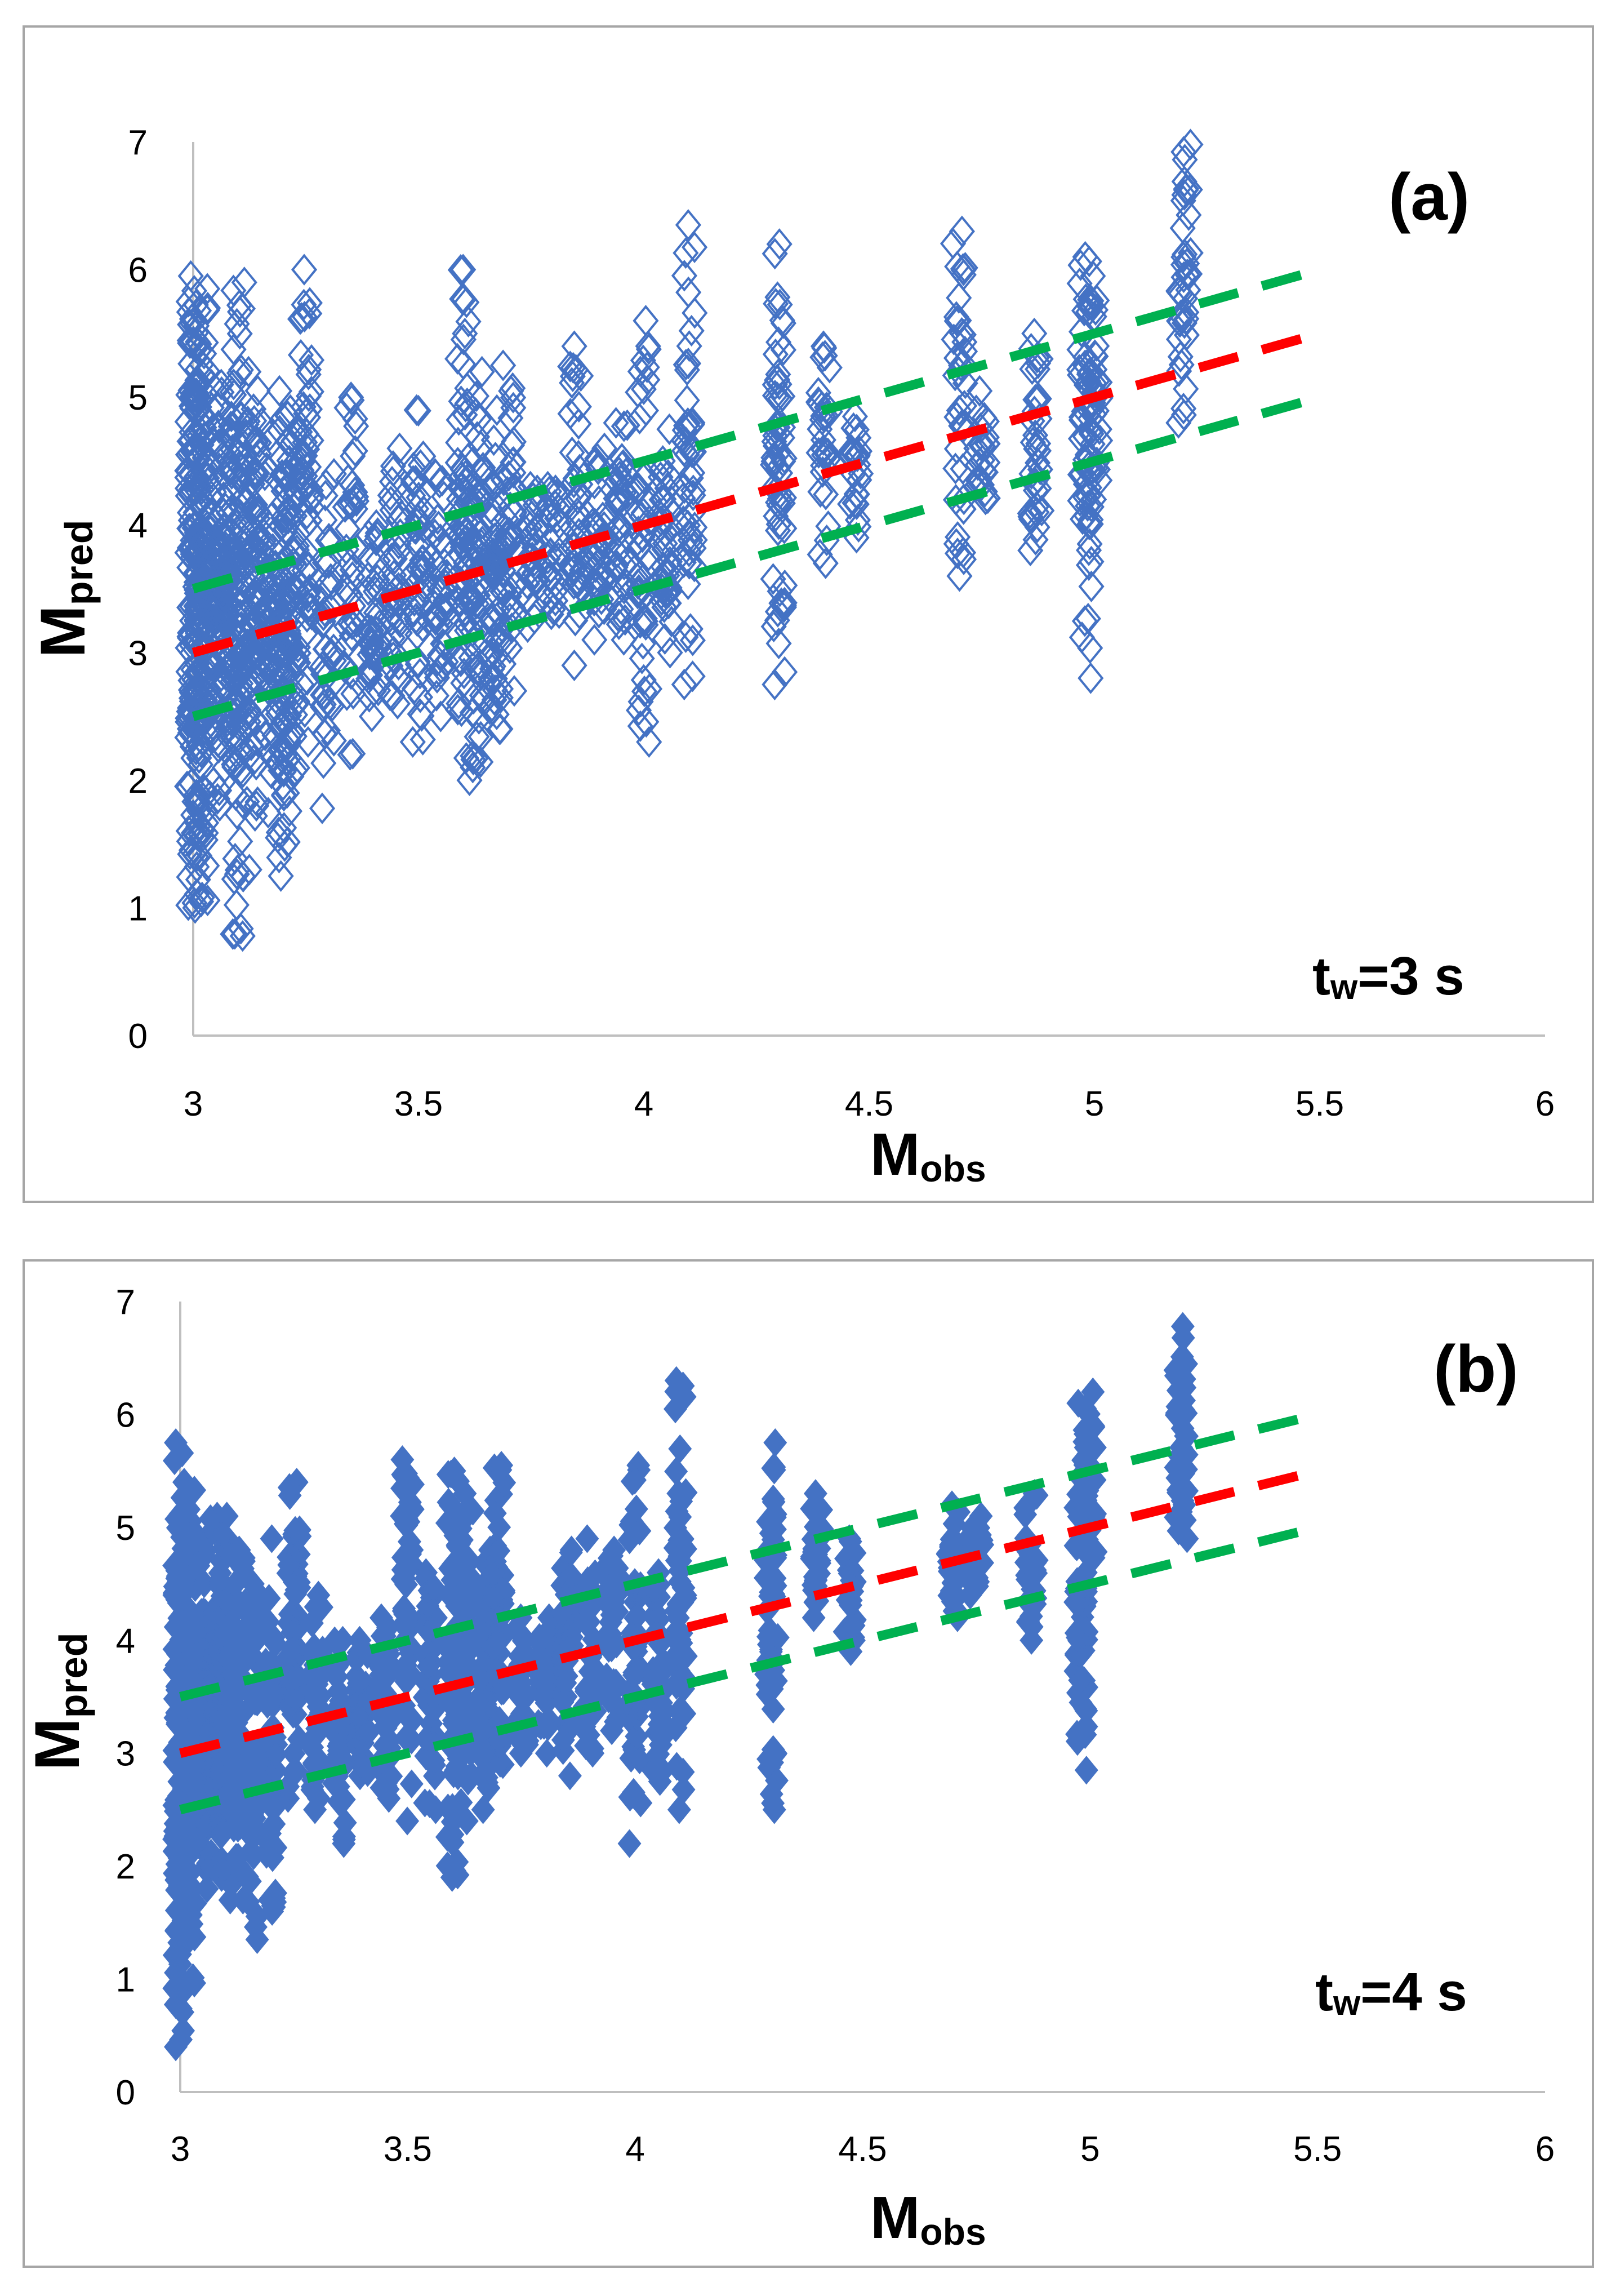 This screenshot has width=1616, height=2296. What do you see at coordinates (1429, 197) in the screenshot?
I see `panel-label-a: (a)` at bounding box center [1429, 197].